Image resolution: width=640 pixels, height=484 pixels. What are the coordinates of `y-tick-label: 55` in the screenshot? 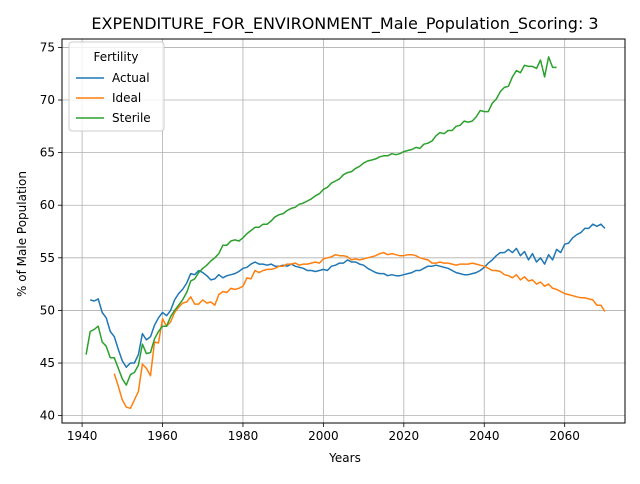 It's located at (47, 258).